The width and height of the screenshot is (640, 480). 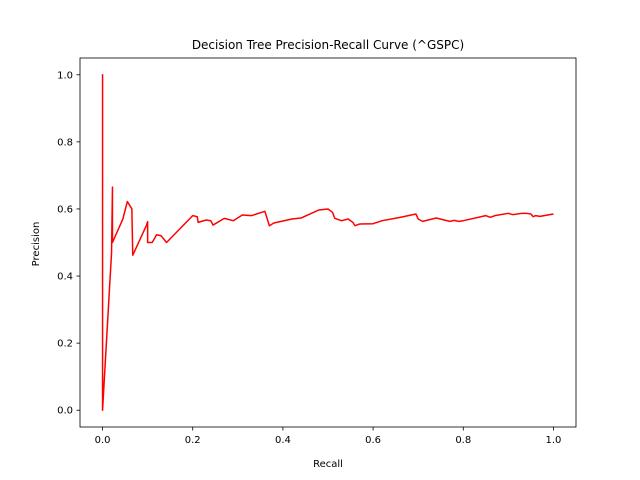 What do you see at coordinates (65, 344) in the screenshot?
I see `y-tick-label: 0.2` at bounding box center [65, 344].